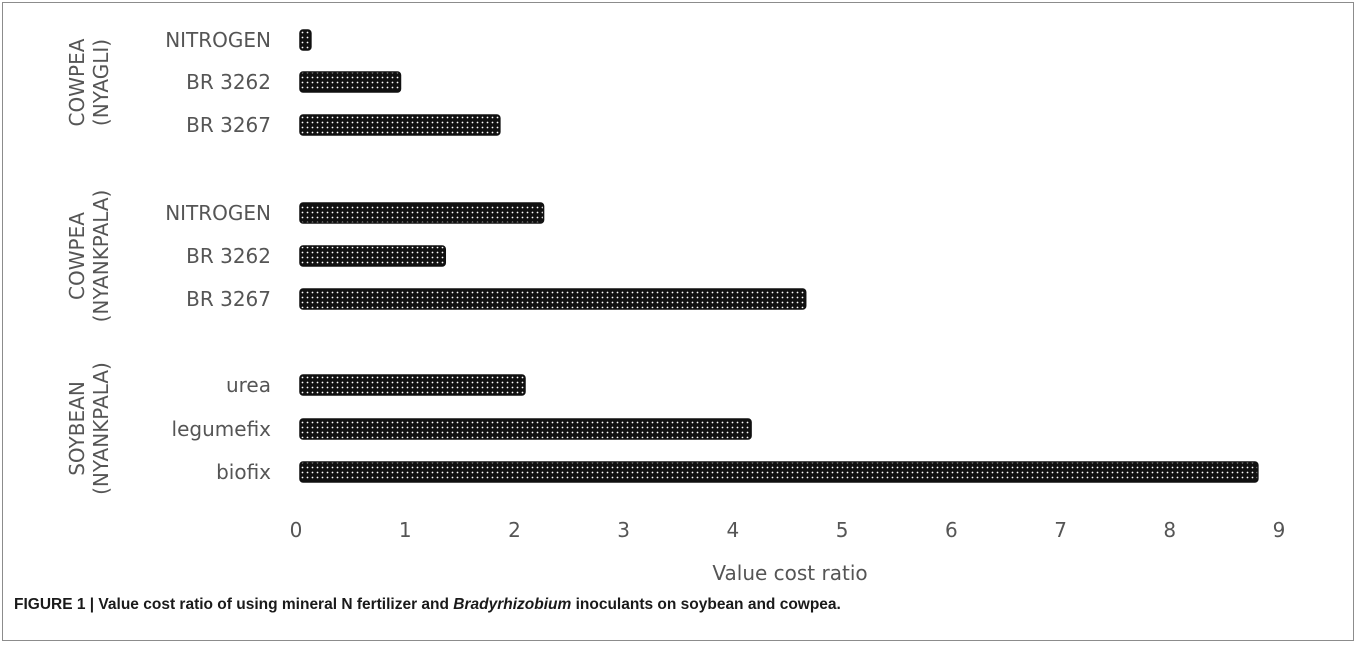  What do you see at coordinates (1169, 530) in the screenshot?
I see `x-tick-8: 8` at bounding box center [1169, 530].